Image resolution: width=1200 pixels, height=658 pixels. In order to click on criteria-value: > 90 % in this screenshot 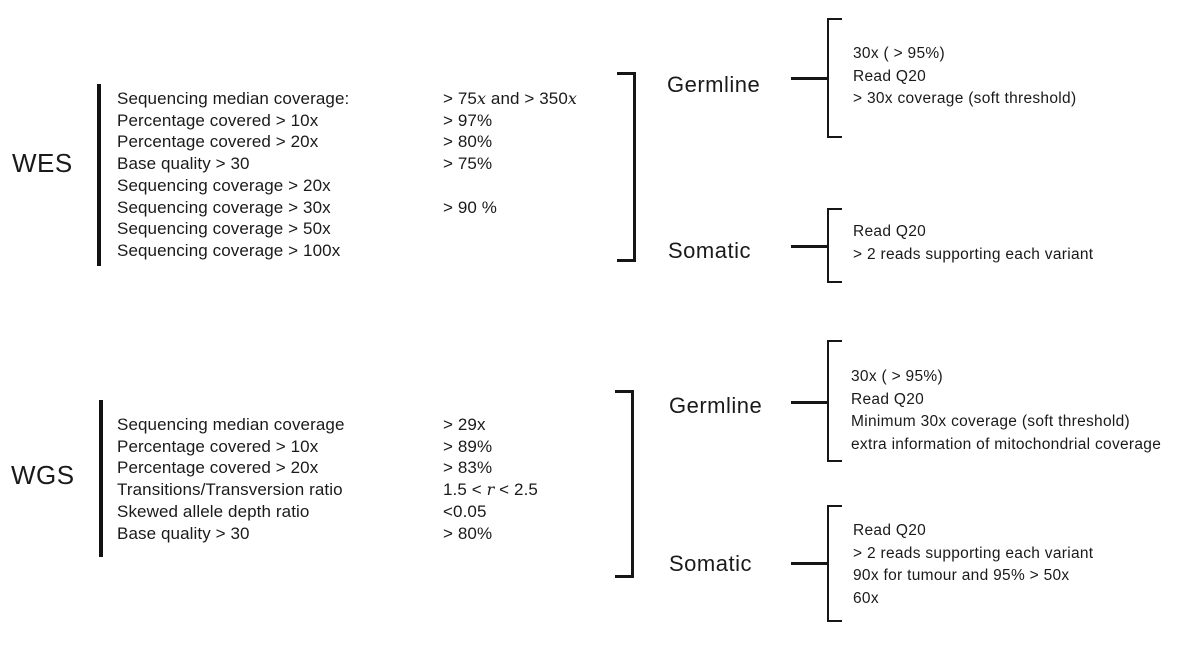, I will do `click(470, 207)`.